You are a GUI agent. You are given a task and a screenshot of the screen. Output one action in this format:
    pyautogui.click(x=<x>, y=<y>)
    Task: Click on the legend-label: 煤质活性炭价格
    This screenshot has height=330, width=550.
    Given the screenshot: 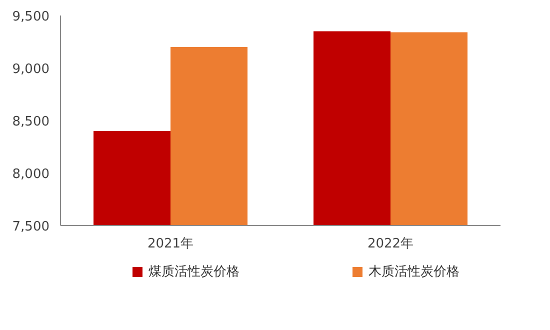 What is the action you would take?
    pyautogui.click(x=194, y=272)
    